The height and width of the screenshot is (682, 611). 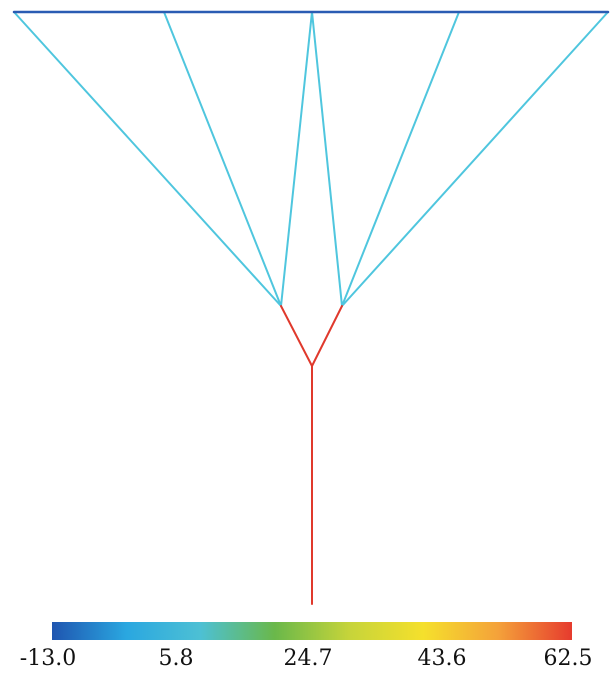 I want to click on colorbar-tick-label: 62.5, so click(x=568, y=658).